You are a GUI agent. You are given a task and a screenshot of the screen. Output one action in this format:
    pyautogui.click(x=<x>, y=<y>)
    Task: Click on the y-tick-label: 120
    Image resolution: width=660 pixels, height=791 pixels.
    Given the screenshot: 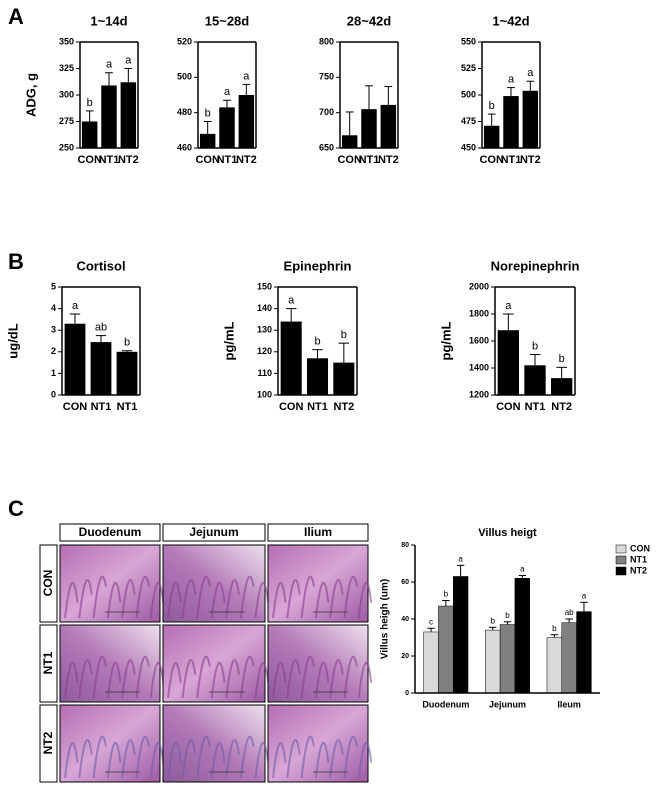 What is the action you would take?
    pyautogui.click(x=264, y=351)
    